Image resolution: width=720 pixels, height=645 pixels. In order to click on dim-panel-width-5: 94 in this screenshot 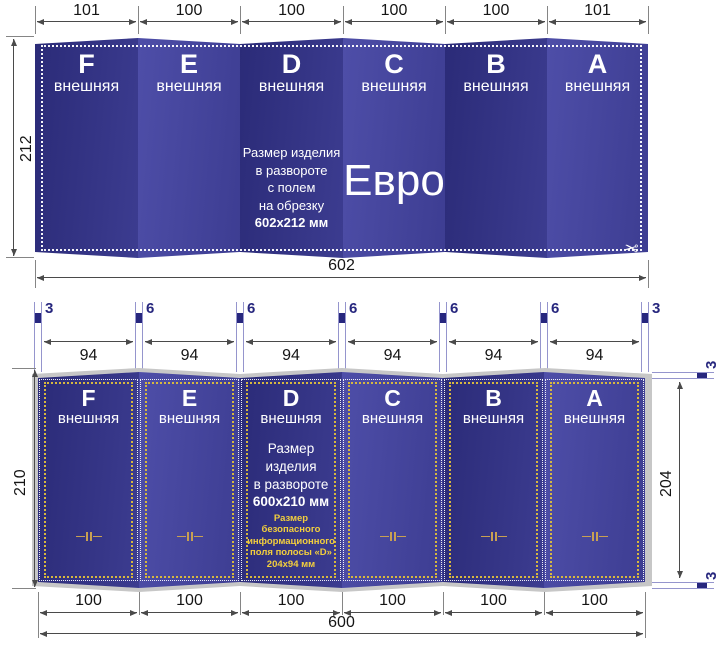, I will do `click(594, 350)`.